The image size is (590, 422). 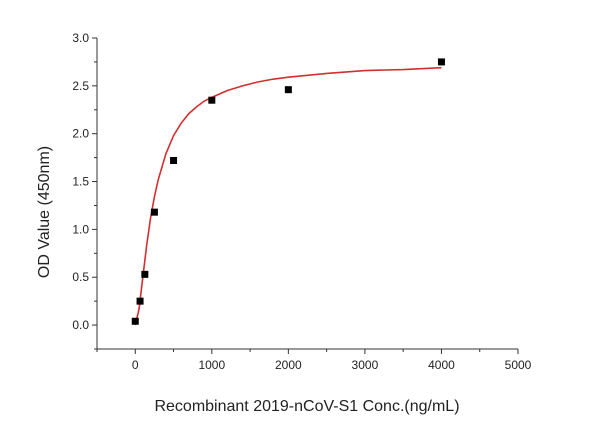 I want to click on x-tick-label: 2000, so click(x=288, y=365).